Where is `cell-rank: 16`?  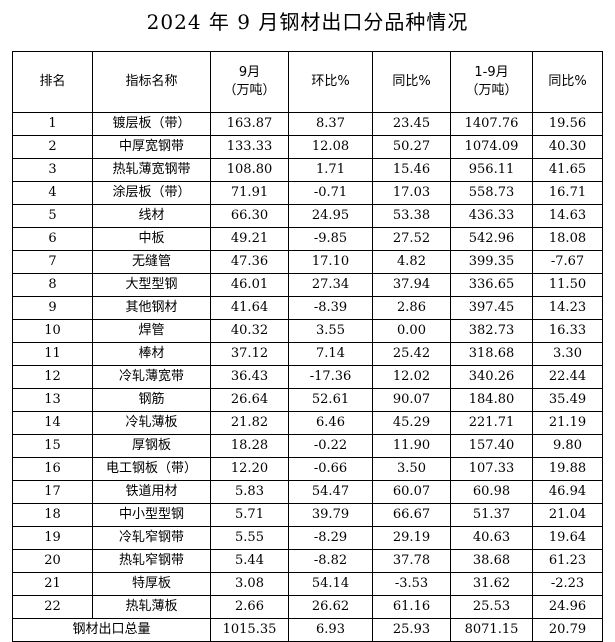
cell-rank: 16 is located at coordinates (52, 469).